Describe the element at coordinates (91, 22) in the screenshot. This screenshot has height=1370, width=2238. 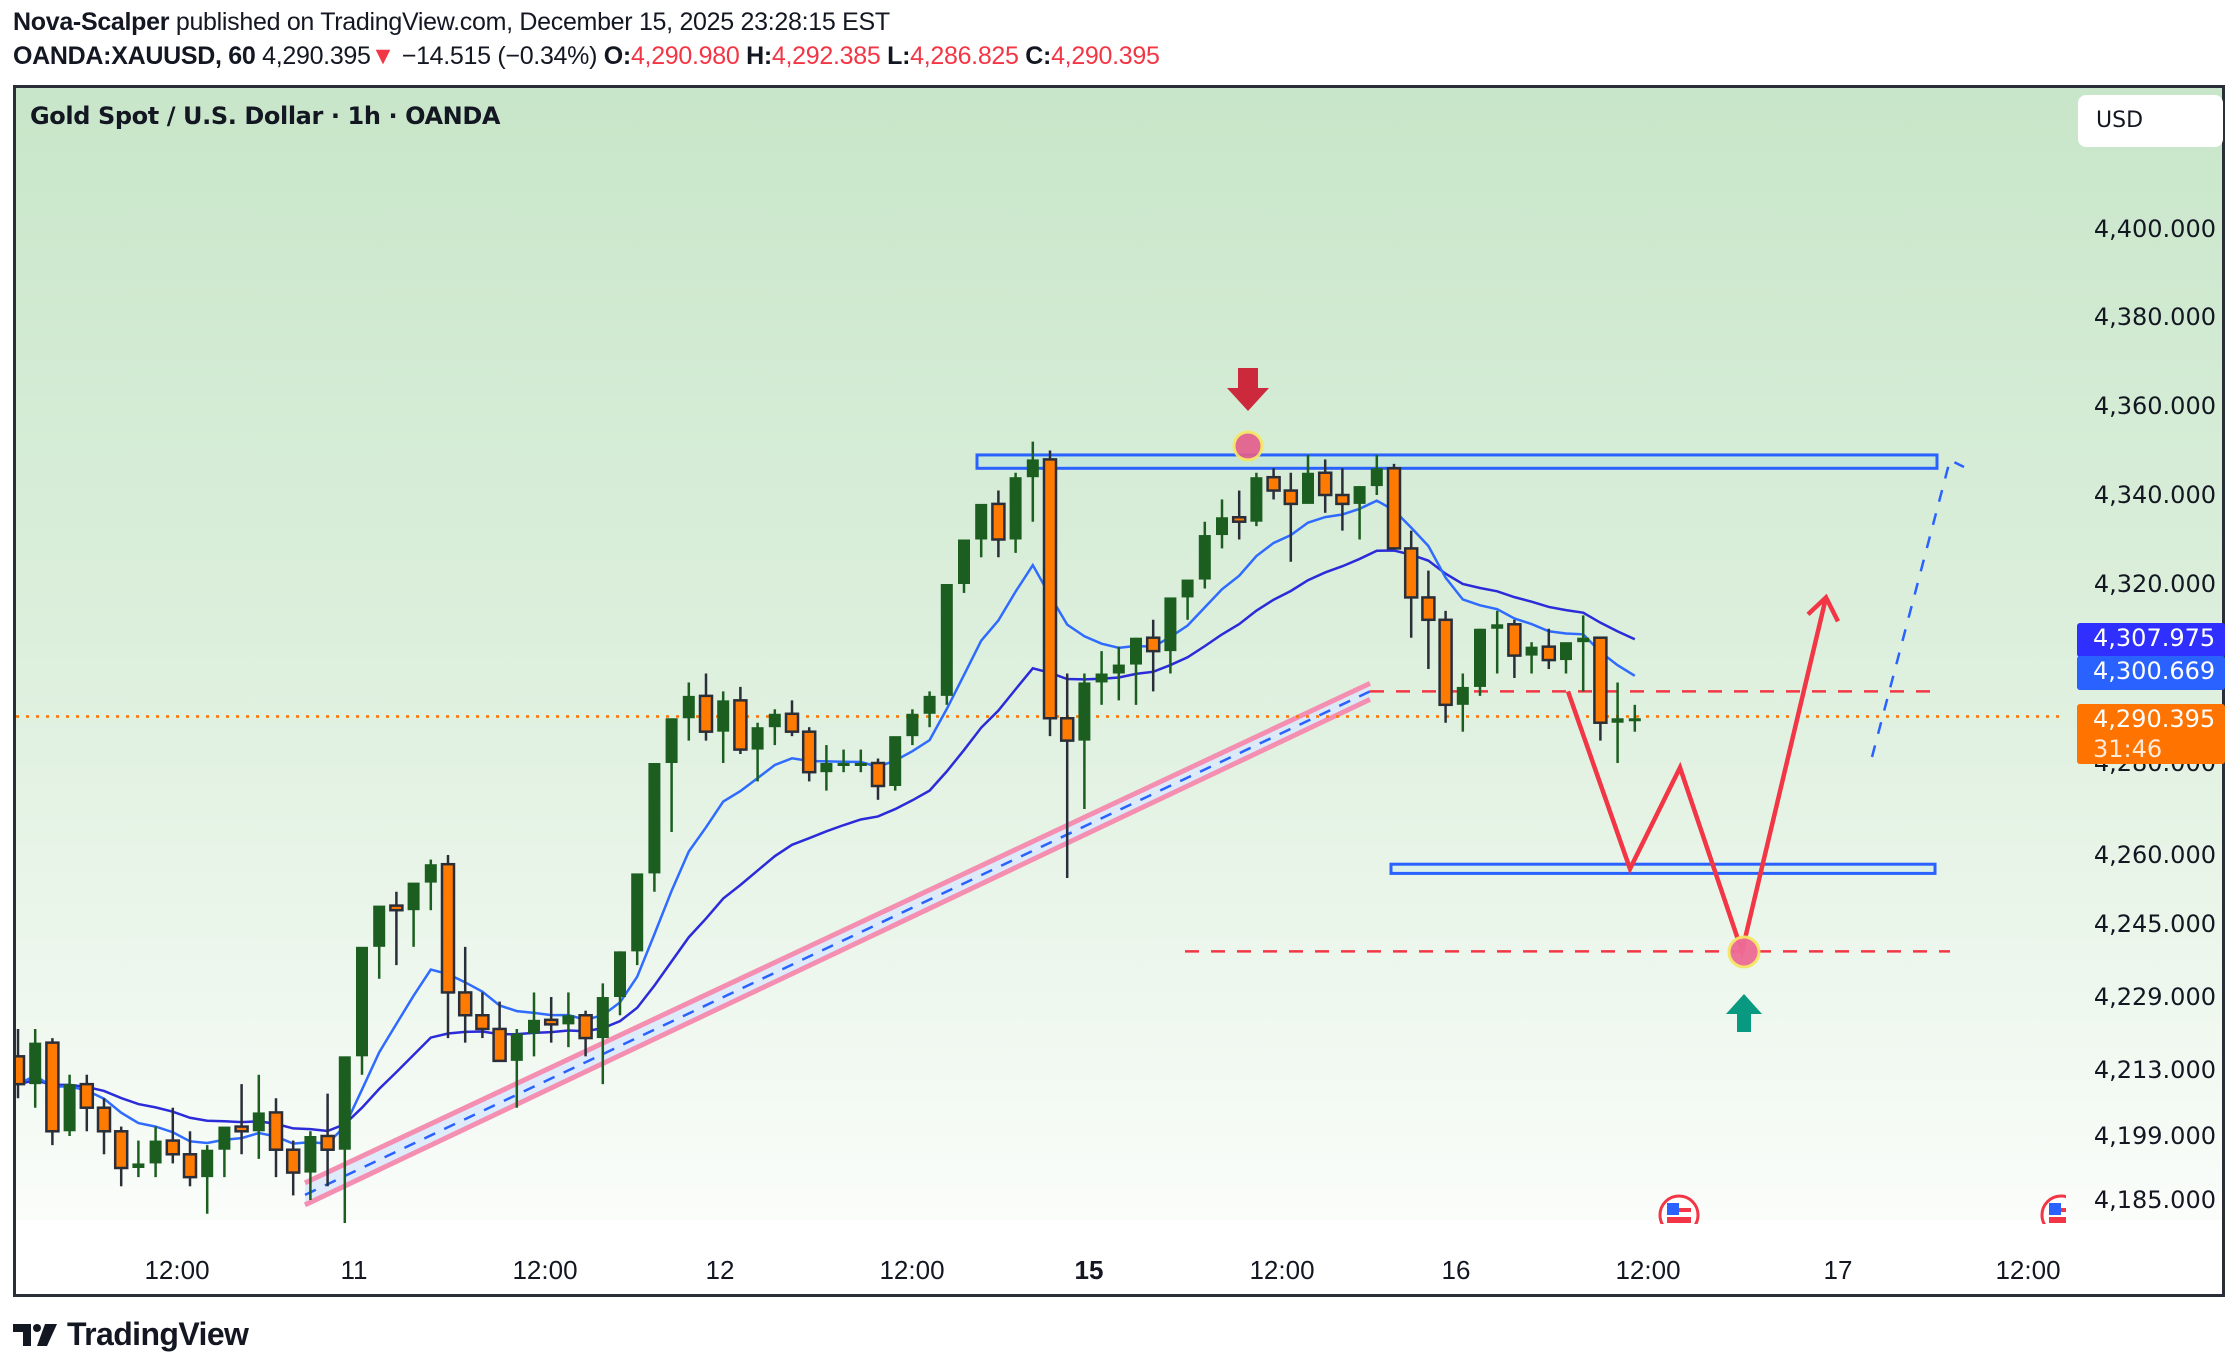
I see `author-name: Nova-Scalper` at that location.